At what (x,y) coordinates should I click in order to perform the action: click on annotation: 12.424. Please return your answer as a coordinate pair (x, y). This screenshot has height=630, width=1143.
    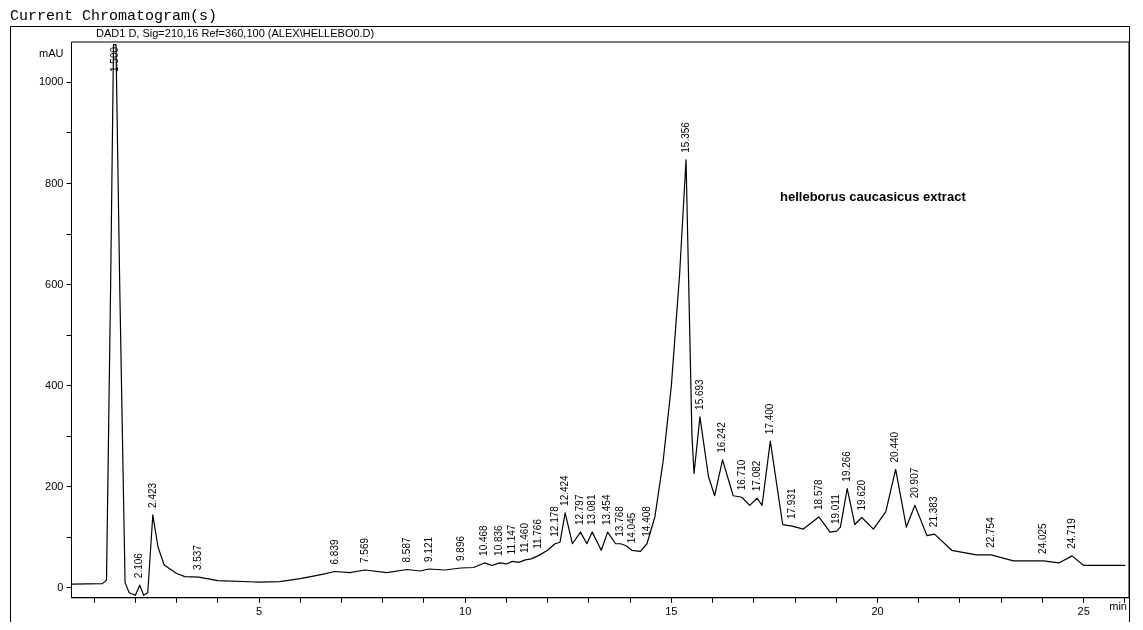
    Looking at the image, I should click on (564, 490).